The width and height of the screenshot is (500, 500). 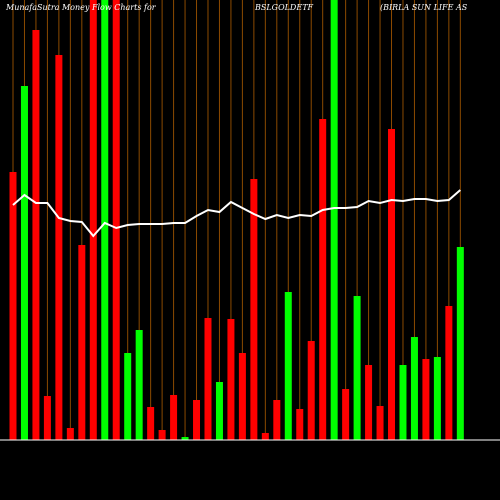 What do you see at coordinates (236, 213) in the screenshot?
I see `price-line` at bounding box center [236, 213].